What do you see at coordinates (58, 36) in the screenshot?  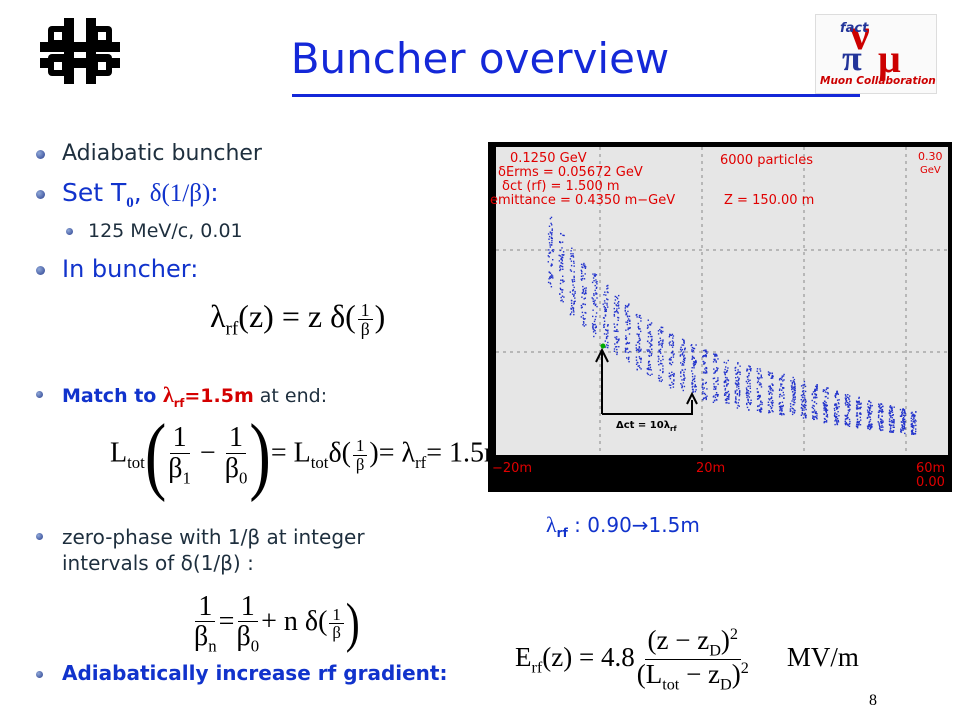 I see `part` at bounding box center [58, 36].